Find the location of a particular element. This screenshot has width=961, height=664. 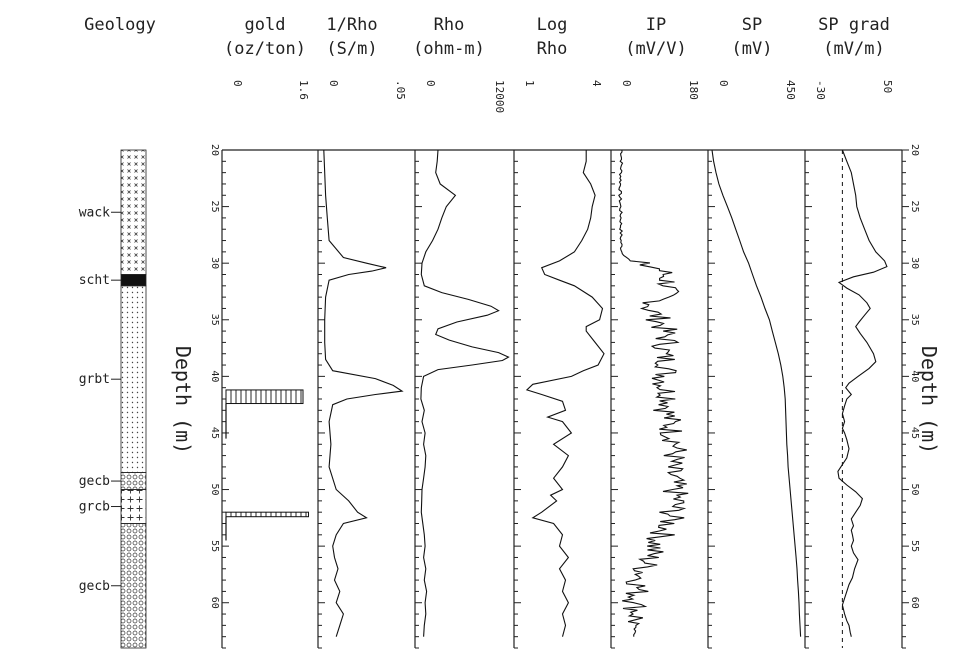

geology-unit-label: scht is located at coordinates (94, 280).